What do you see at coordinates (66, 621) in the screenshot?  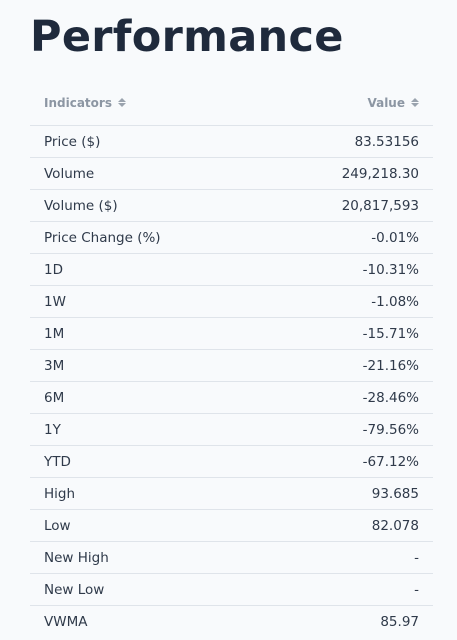 I see `indicator-label: VWMA` at bounding box center [66, 621].